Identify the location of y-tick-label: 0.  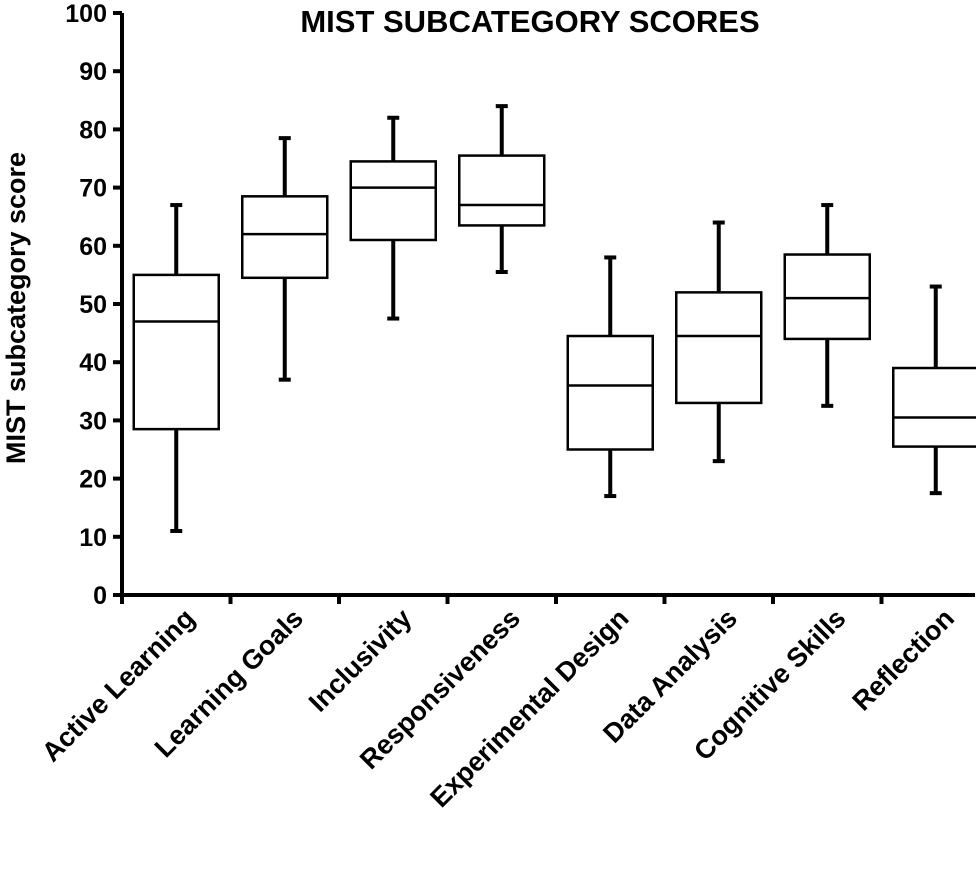
(100, 596).